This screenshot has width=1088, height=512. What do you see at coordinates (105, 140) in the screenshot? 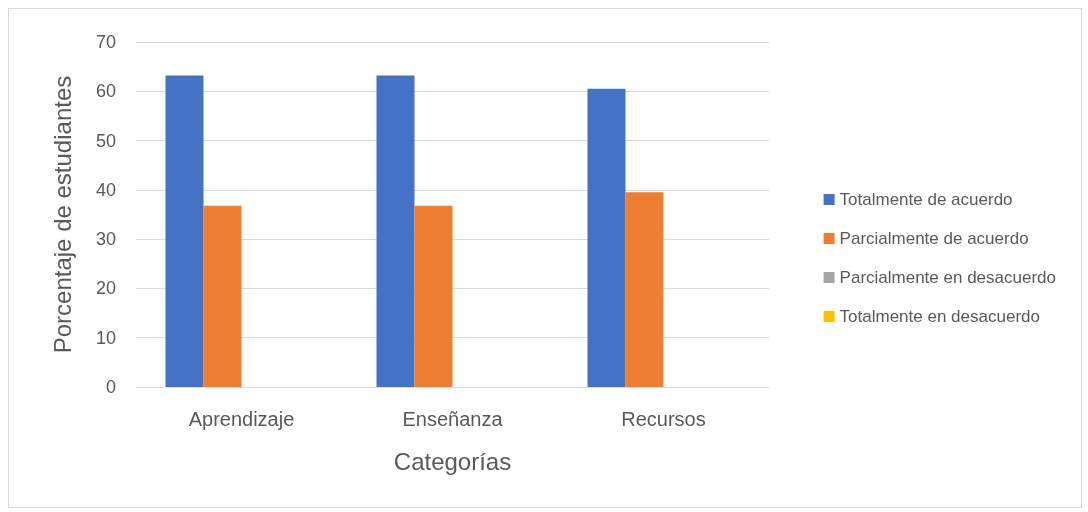
I see `y-tick-label: 50` at bounding box center [105, 140].